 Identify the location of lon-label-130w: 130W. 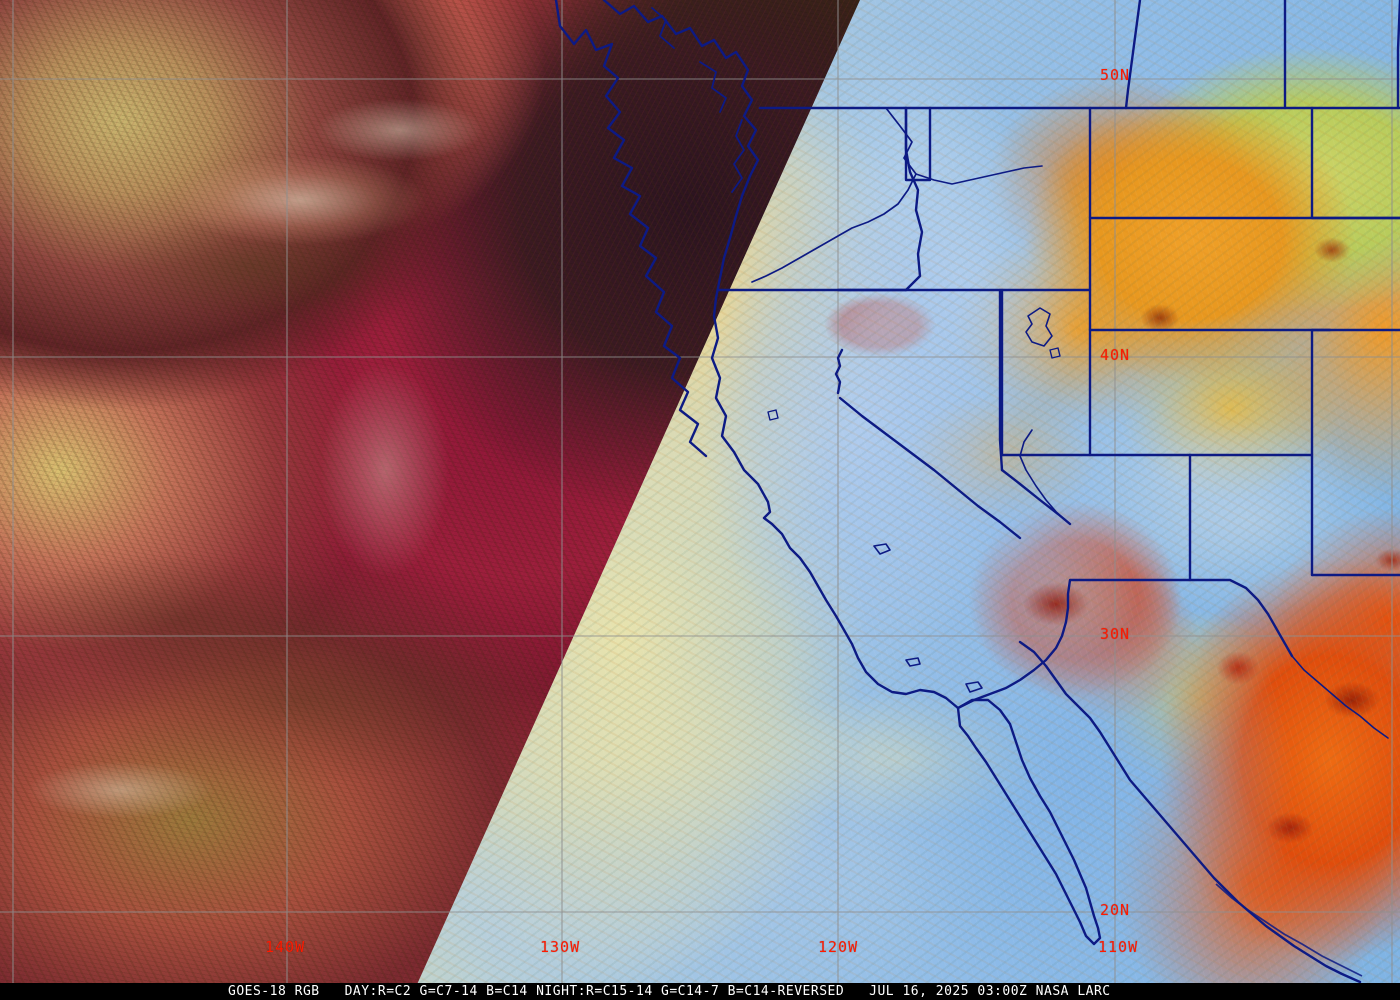
(560, 947).